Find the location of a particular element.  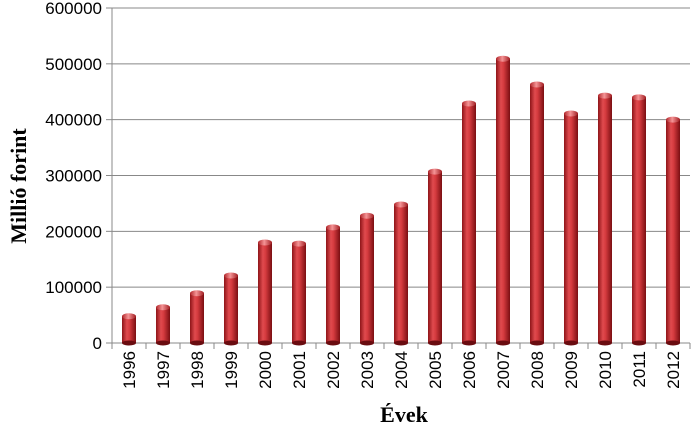

bar-2006 is located at coordinates (469, 223).